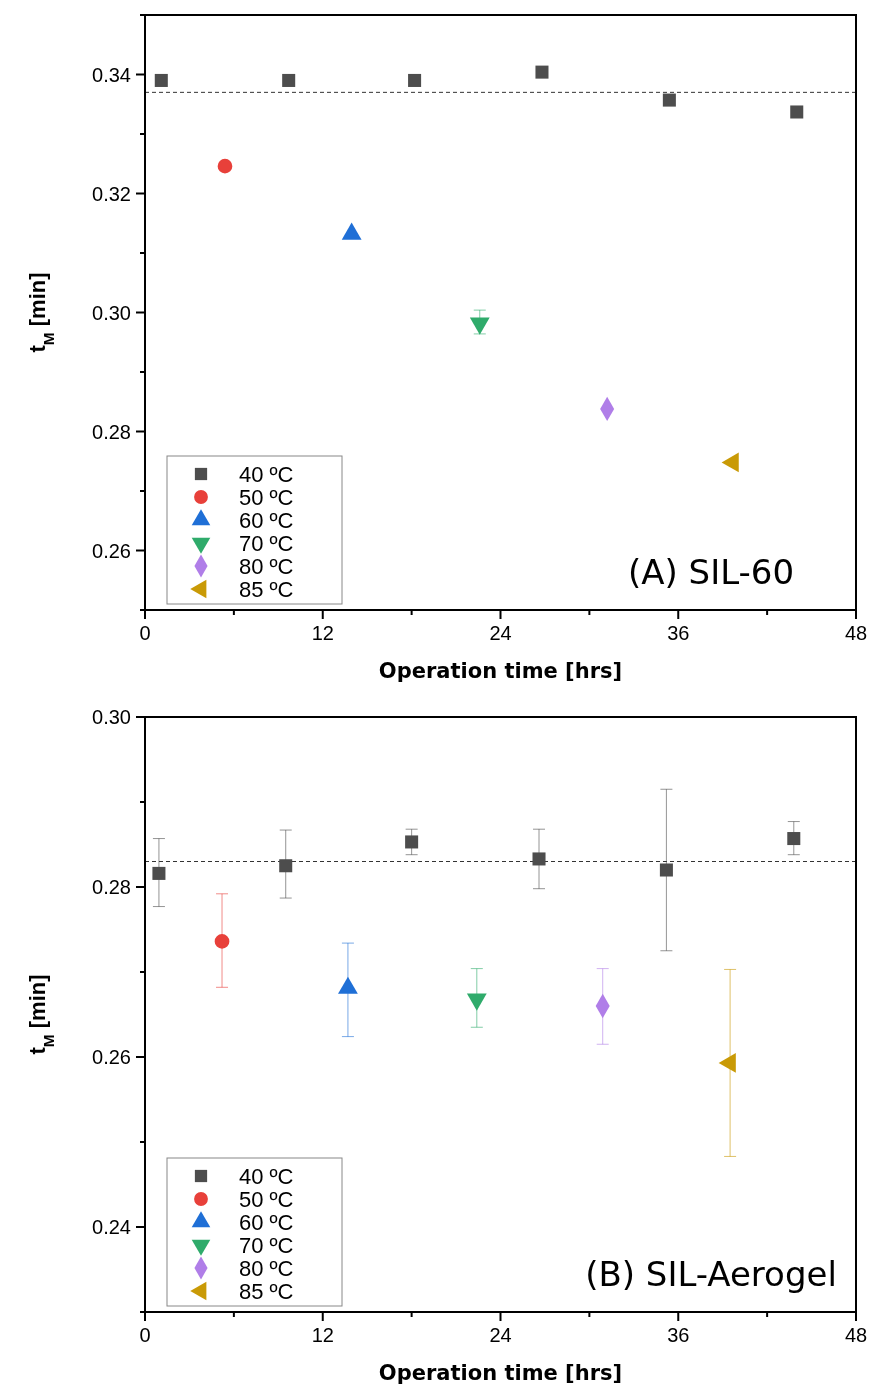 This screenshot has width=886, height=1392. I want to click on y-tick-label: 0.34, so click(111, 74).